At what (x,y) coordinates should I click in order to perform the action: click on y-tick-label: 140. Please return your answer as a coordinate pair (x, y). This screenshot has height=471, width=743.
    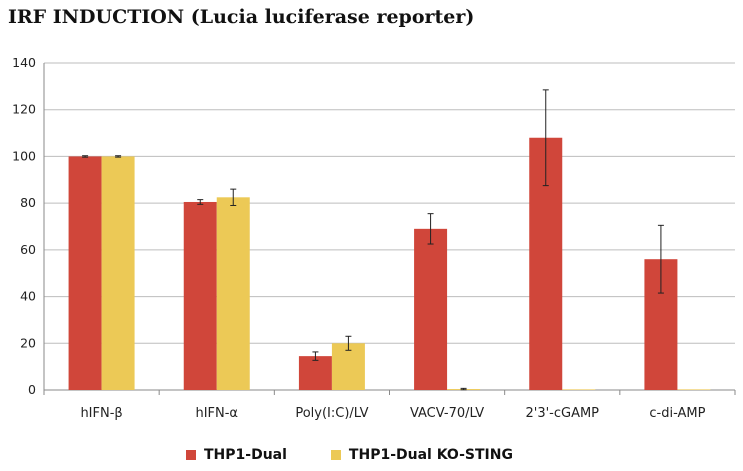
    Looking at the image, I should click on (24, 62).